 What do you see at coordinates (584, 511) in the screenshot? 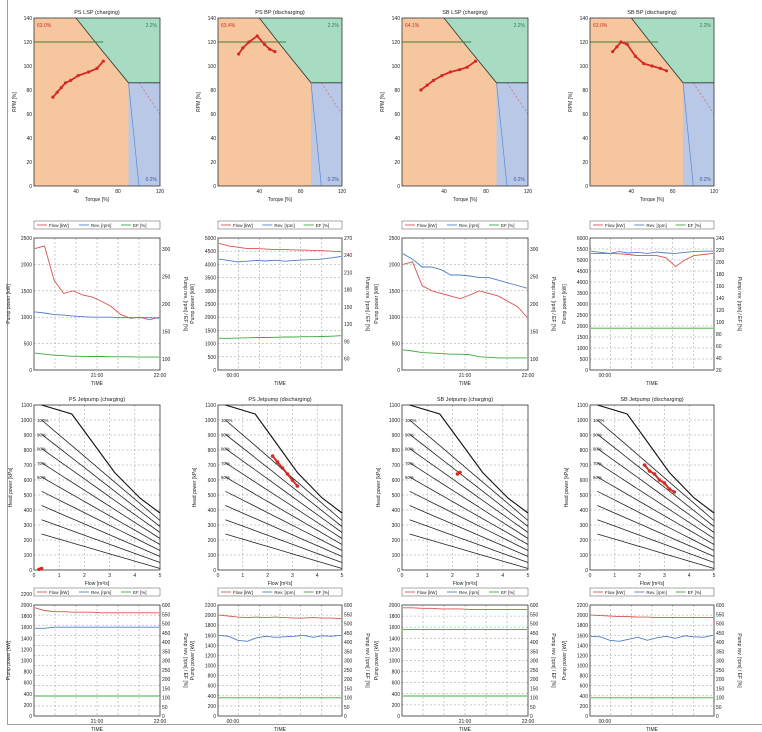
I see `y-tick-label: 400` at bounding box center [584, 511].